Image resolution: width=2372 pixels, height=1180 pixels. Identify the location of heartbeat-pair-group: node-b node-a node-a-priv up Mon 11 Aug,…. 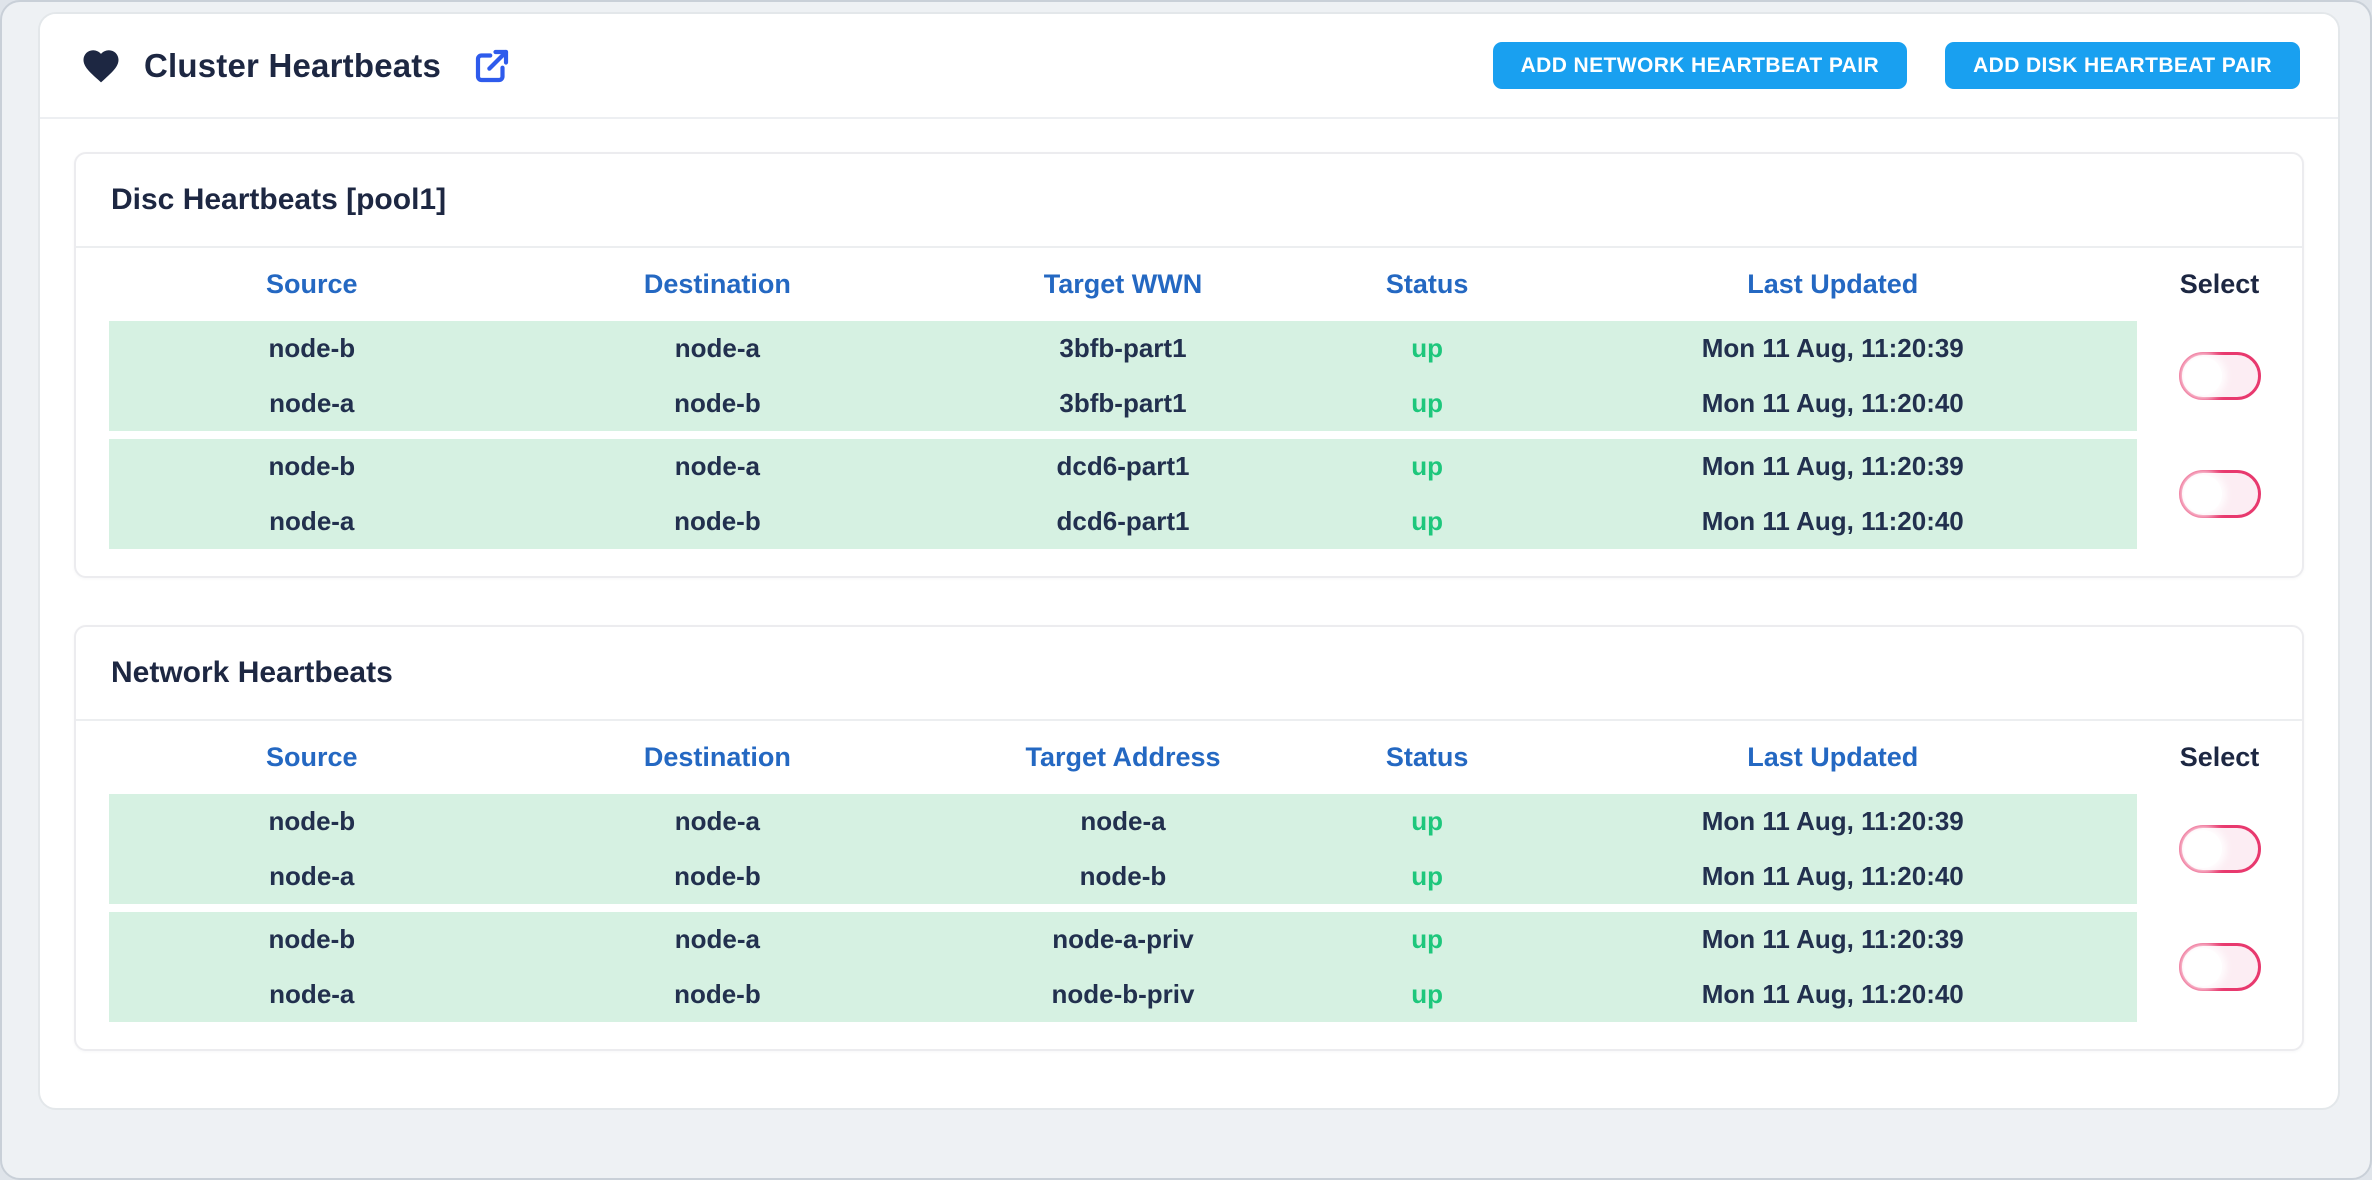
(1205, 967).